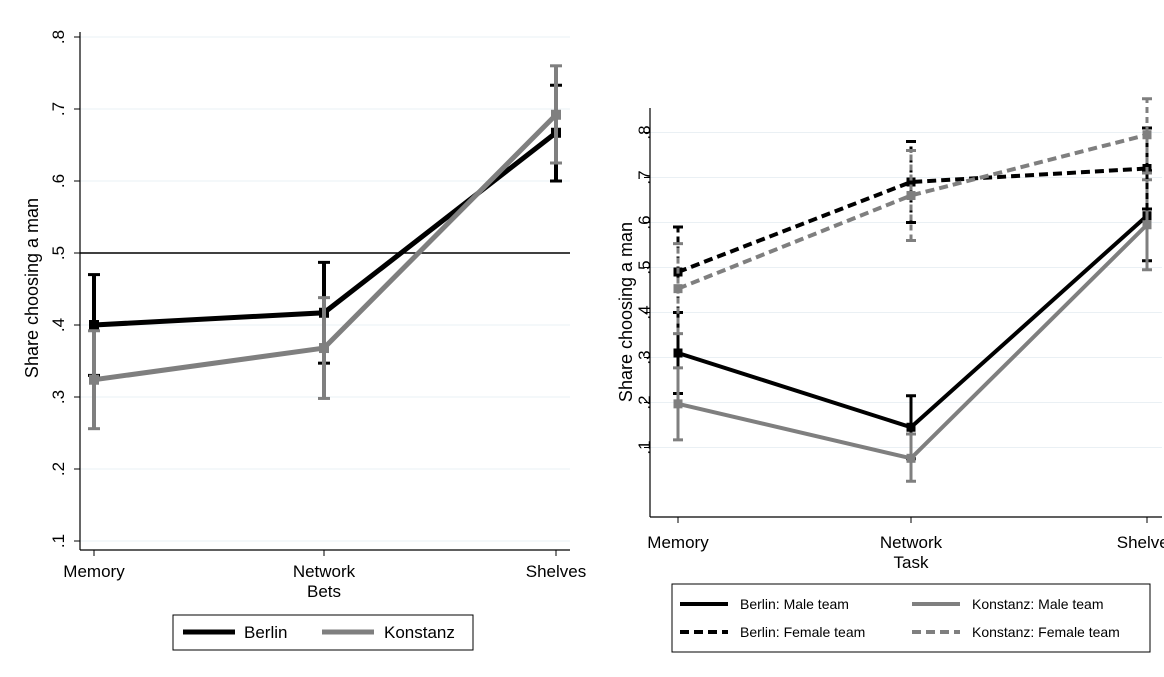 This screenshot has height=677, width=1164. What do you see at coordinates (794, 604) in the screenshot?
I see `legend-label: Berlin: Male team` at bounding box center [794, 604].